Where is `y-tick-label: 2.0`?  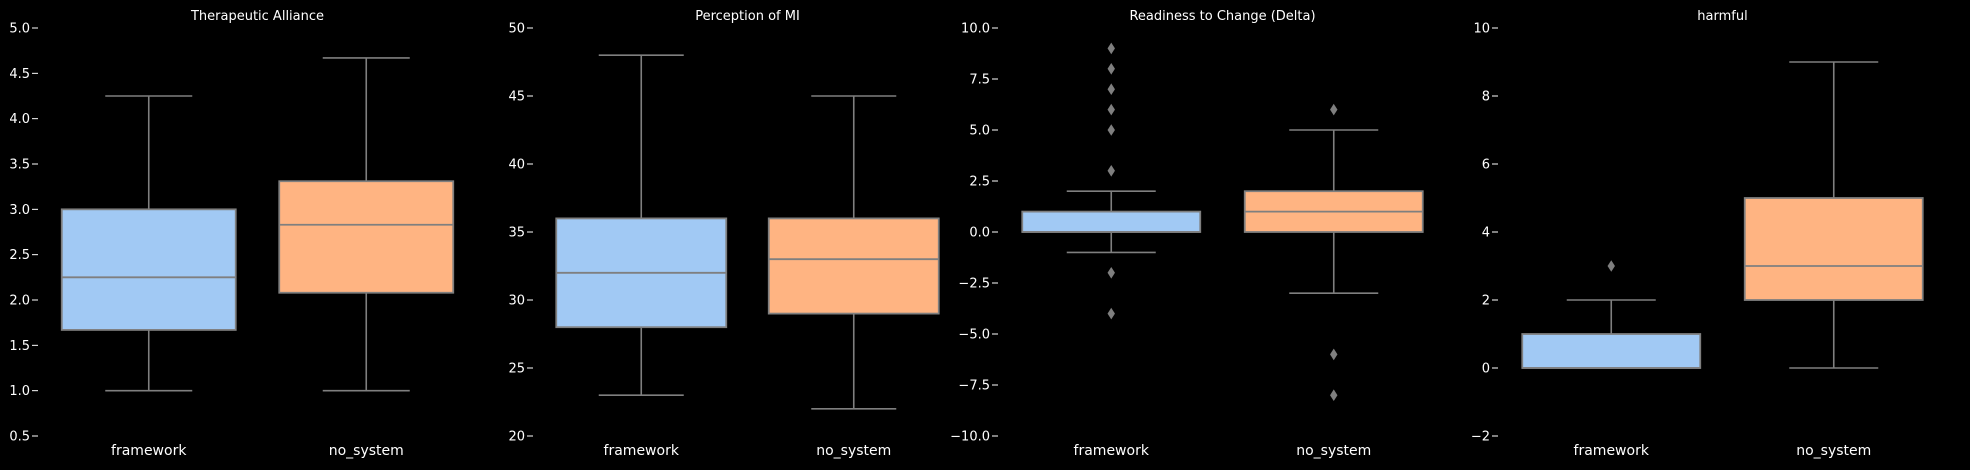
y-tick-label: 2.0 is located at coordinates (19, 301).